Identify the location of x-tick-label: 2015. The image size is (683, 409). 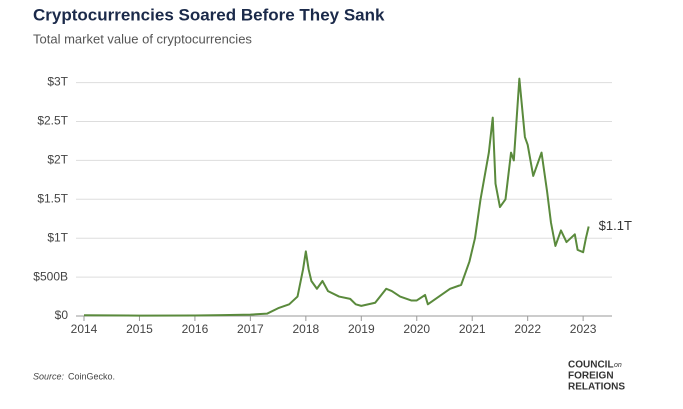
(139, 329).